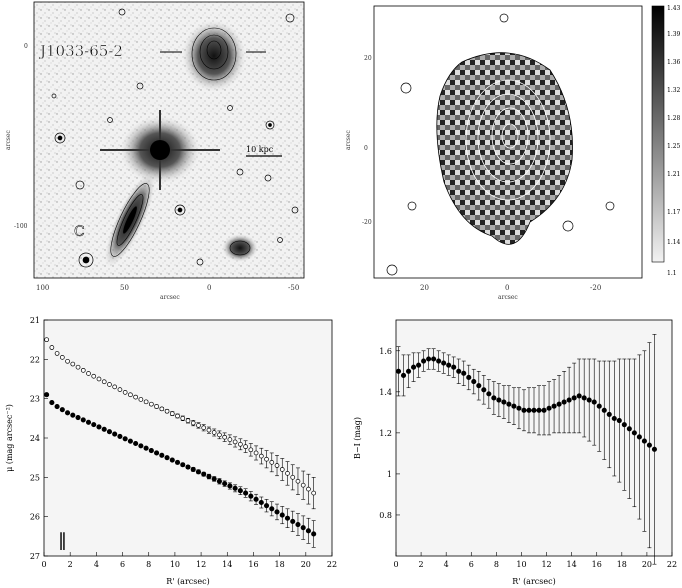 The width and height of the screenshot is (682, 588). What do you see at coordinates (357, 438) in the screenshot?
I see `y-axis-label: B−I (mag)` at bounding box center [357, 438].